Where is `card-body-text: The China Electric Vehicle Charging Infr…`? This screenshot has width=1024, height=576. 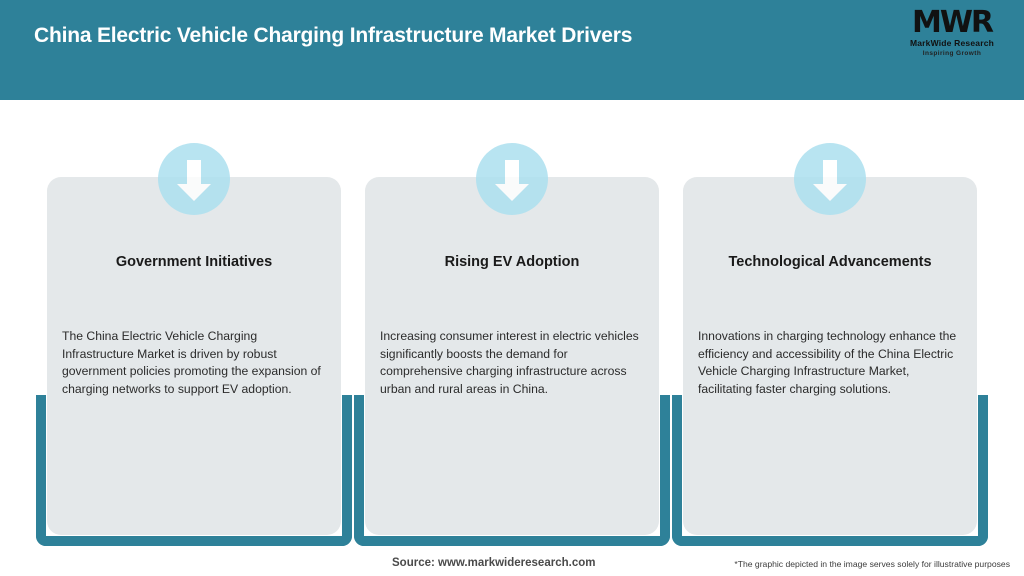
card-body-text: The China Electric Vehicle Charging Infr… is located at coordinates (191, 362).